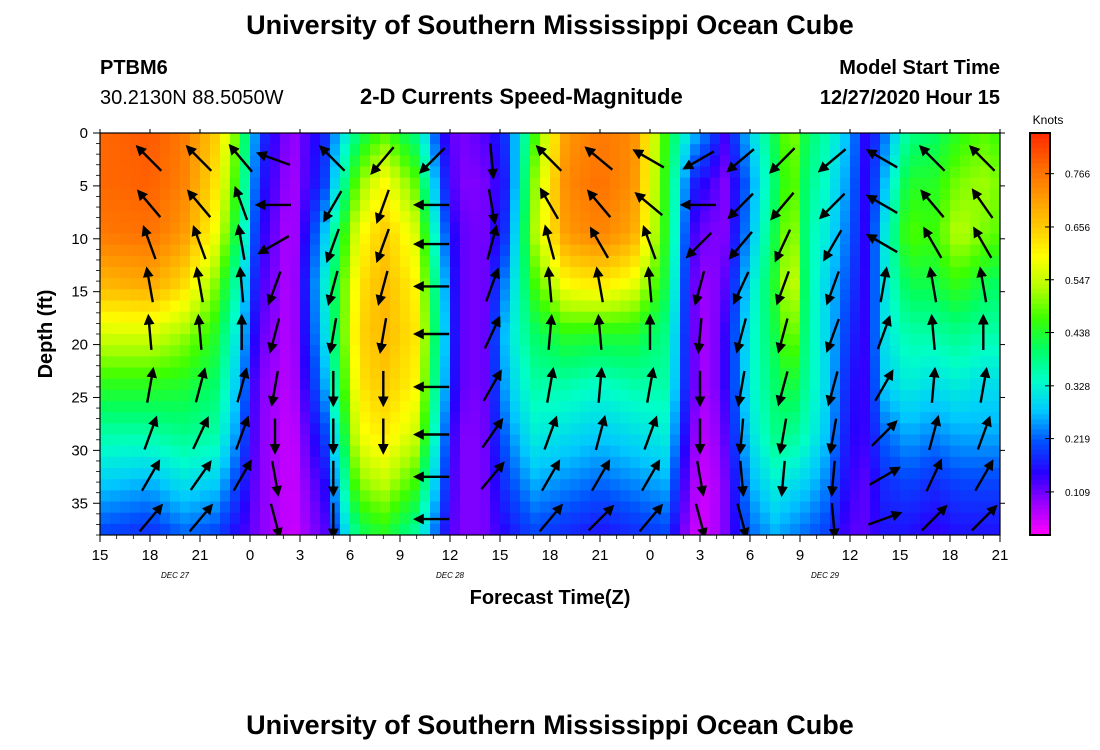 This screenshot has height=750, width=1100. I want to click on x-tick-label: 15, so click(900, 555).